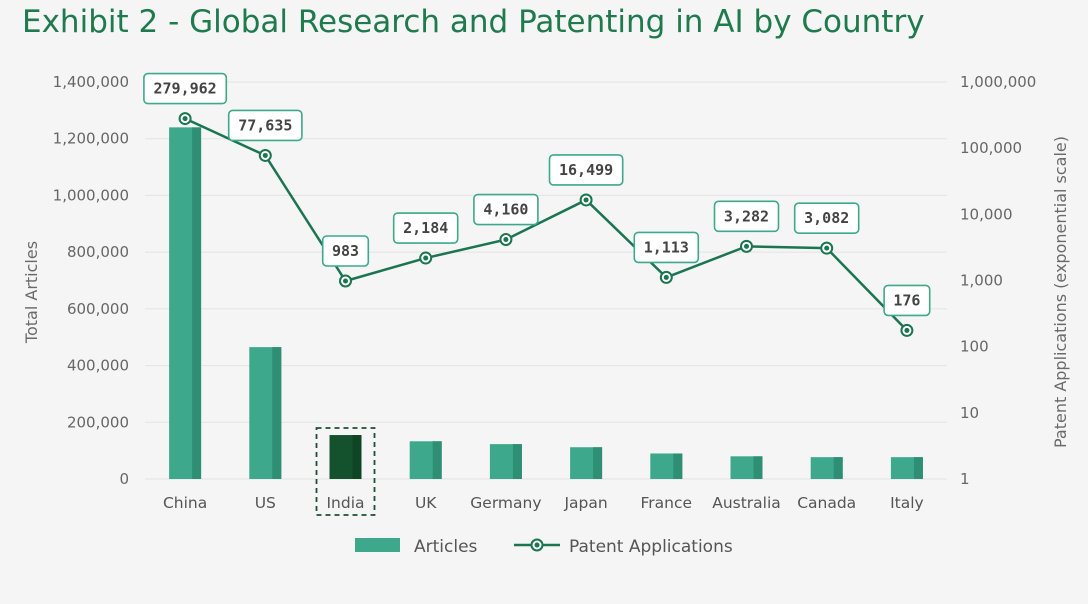  What do you see at coordinates (667, 503) in the screenshot?
I see `category-label: France` at bounding box center [667, 503].